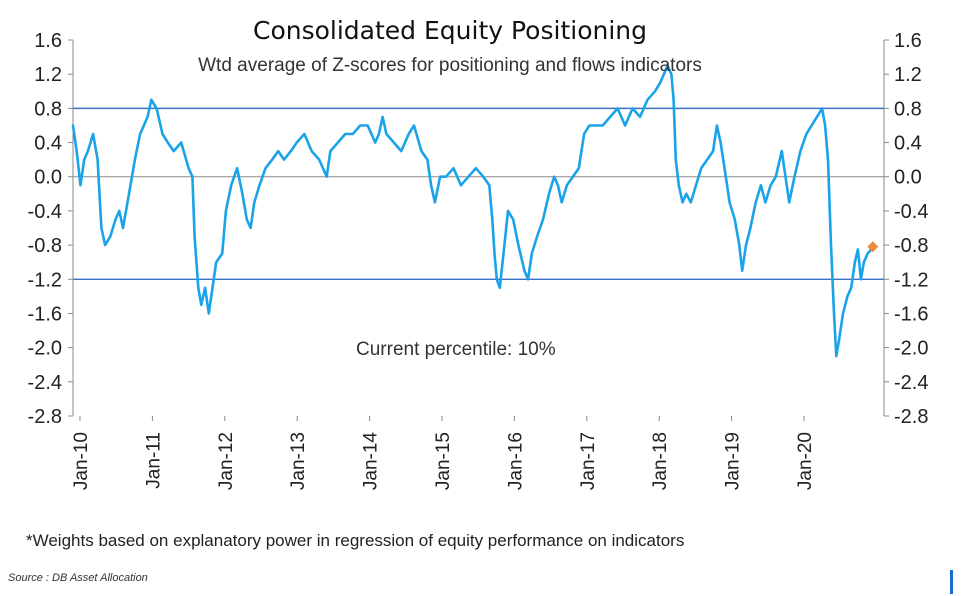 This screenshot has width=961, height=596. Describe the element at coordinates (951, 582) in the screenshot. I see `edge-marker` at that location.